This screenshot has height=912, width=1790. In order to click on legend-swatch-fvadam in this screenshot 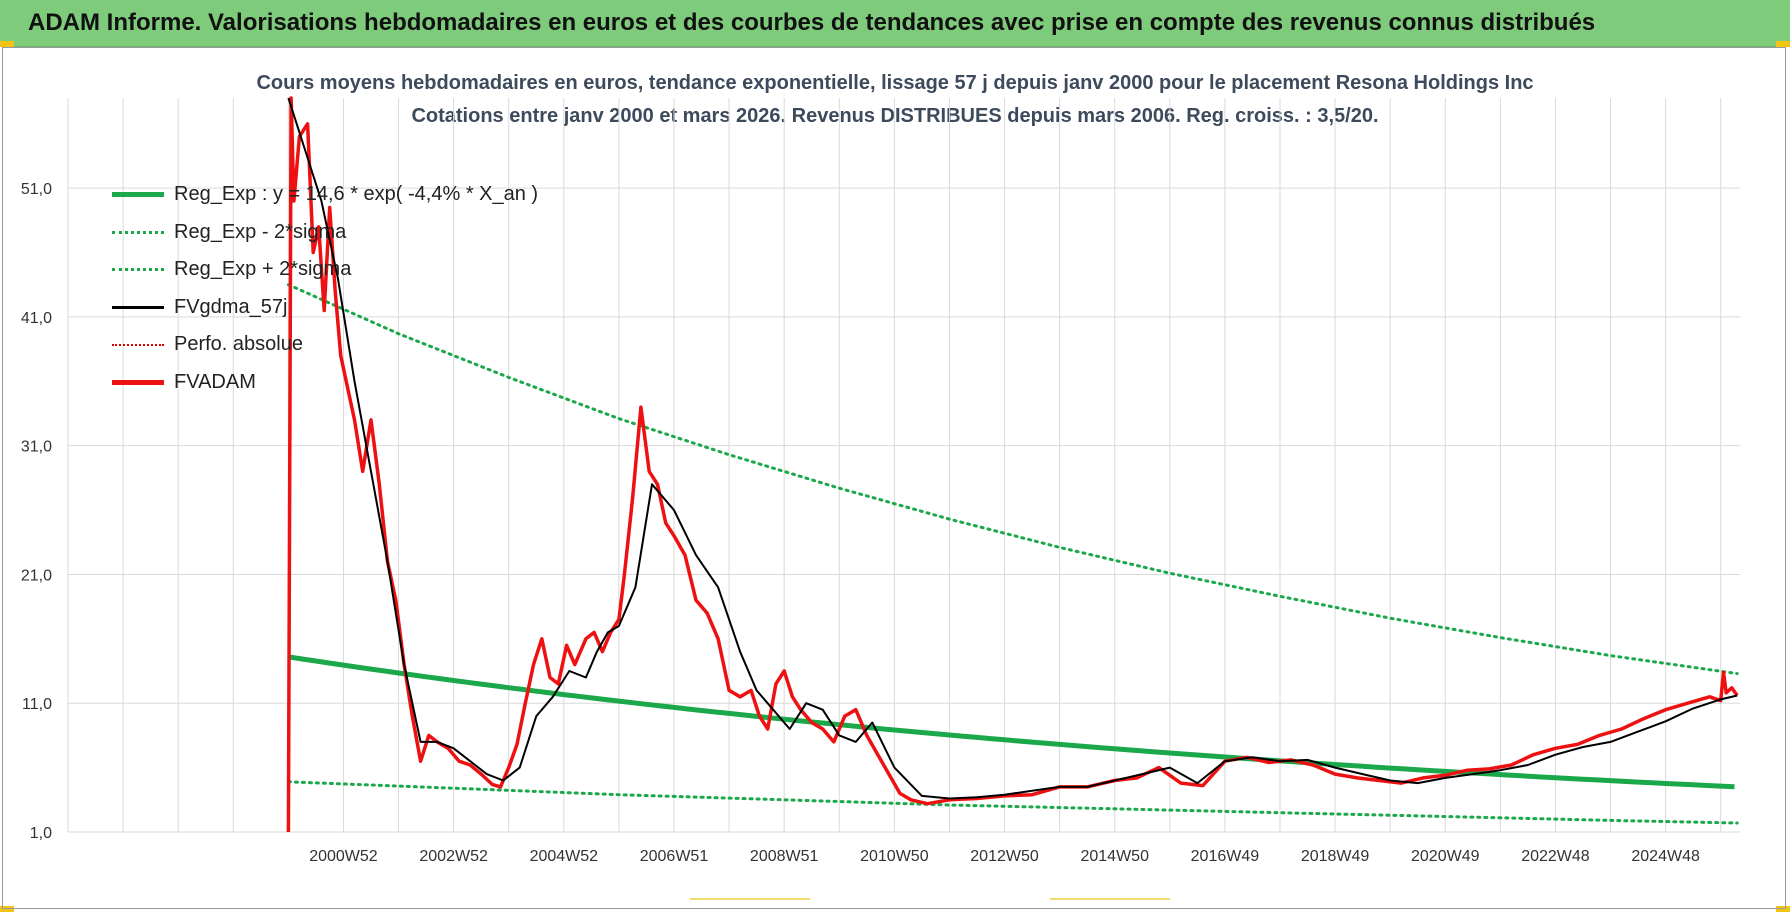, I will do `click(138, 382)`.